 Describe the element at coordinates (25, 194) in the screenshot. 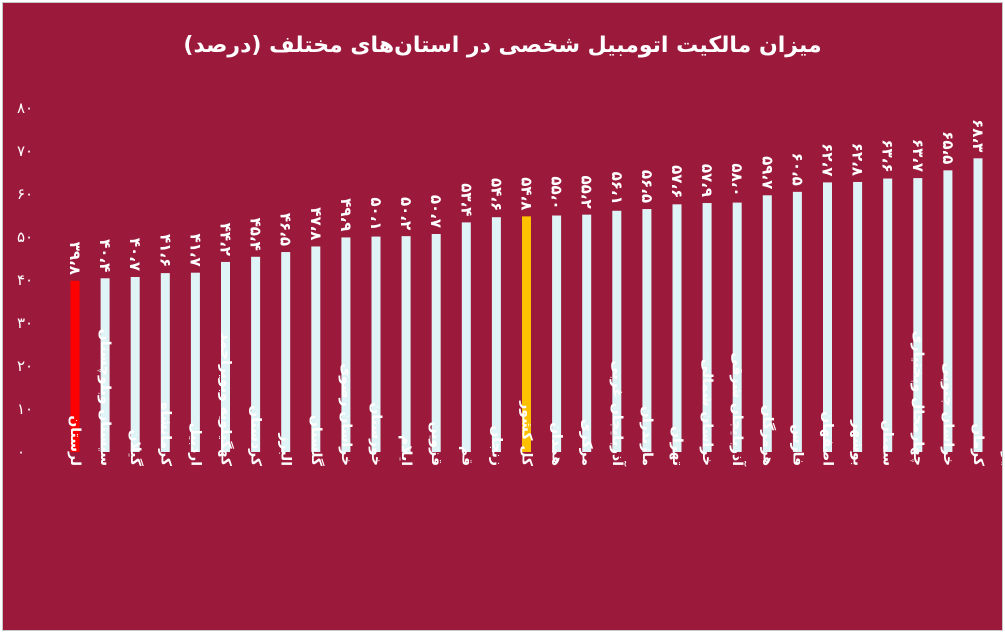

I see `y-tick-label: ۶۰` at that location.